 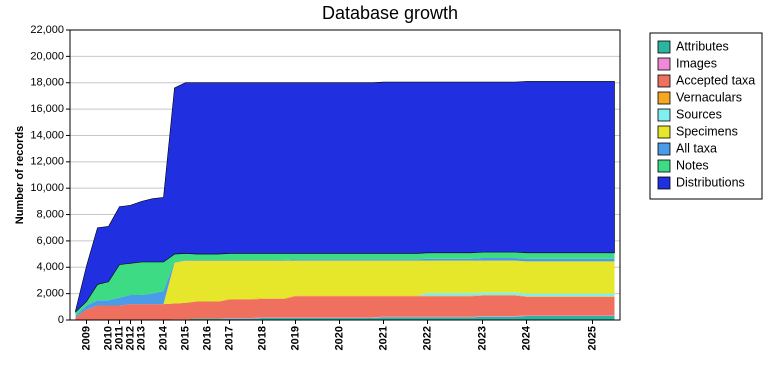 I want to click on x-tick-label: 2018, so click(x=262, y=338).